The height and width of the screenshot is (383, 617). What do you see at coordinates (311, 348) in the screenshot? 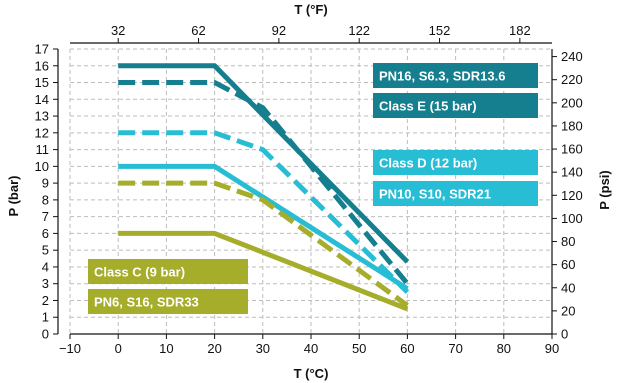
I see `x-tick-label-celsius: 40` at bounding box center [311, 348].